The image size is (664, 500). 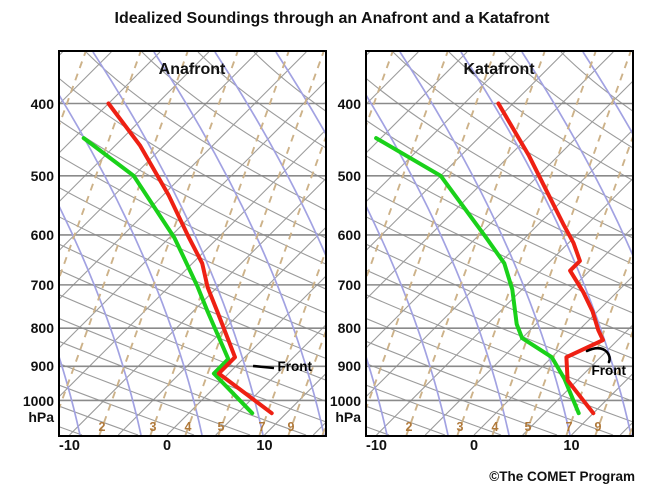 I want to click on pressure-unit-label: hPa, so click(x=41, y=416).